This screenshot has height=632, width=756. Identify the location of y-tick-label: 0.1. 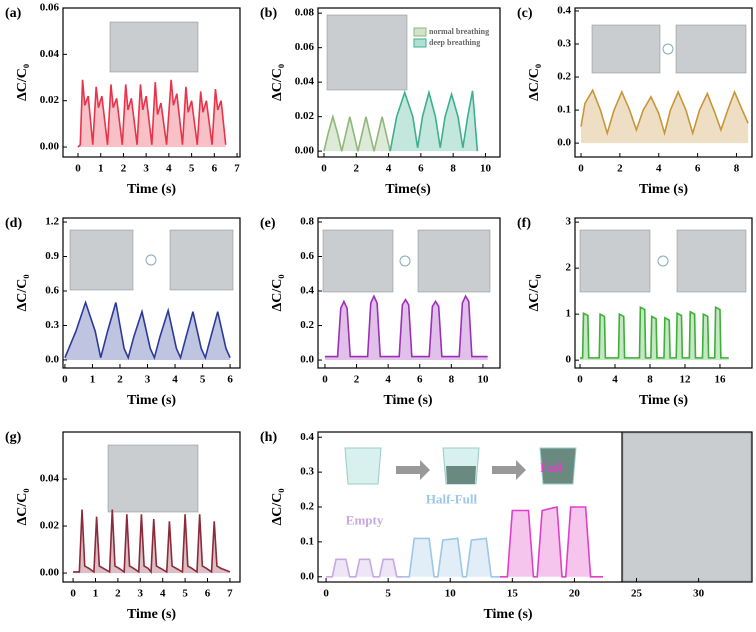
(307, 541).